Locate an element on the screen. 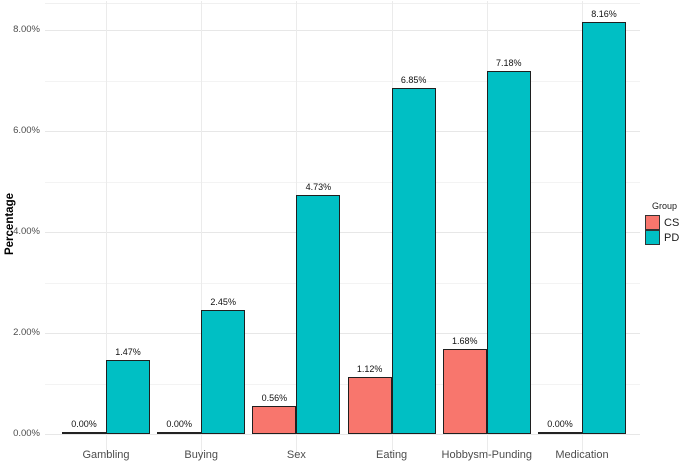 This screenshot has width=685, height=471. bar-cs-hobbysm-punding is located at coordinates (464, 391).